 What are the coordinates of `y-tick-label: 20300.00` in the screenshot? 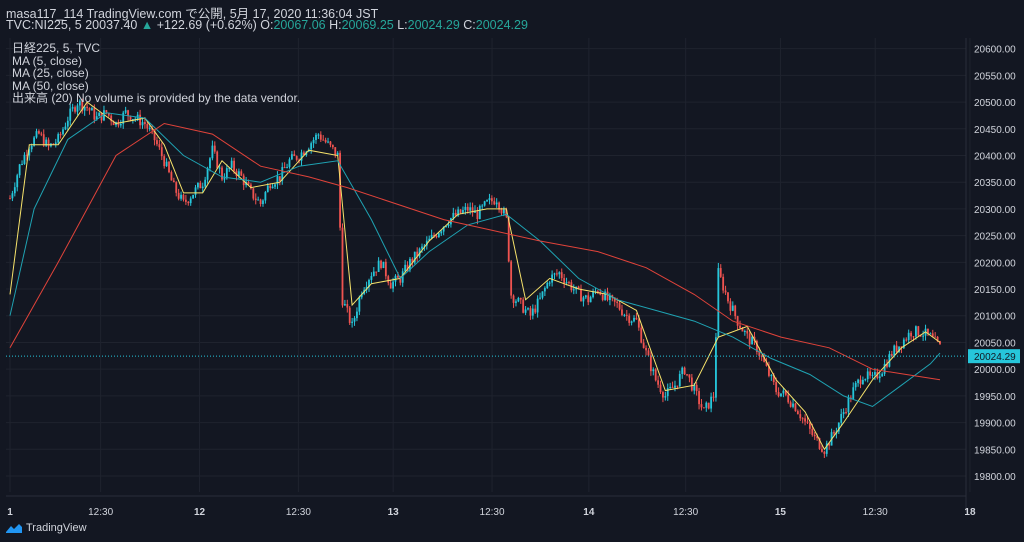 It's located at (995, 210).